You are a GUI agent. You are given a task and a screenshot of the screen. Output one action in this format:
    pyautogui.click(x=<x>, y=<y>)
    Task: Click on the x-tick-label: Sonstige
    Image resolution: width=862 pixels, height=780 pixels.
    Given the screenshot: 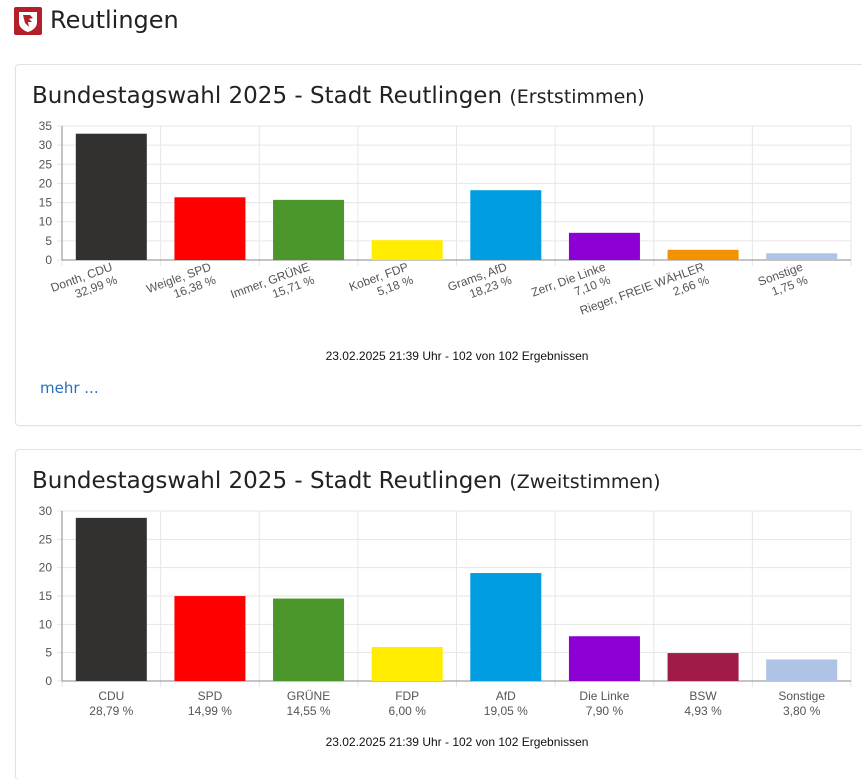 What is the action you would take?
    pyautogui.click(x=801, y=696)
    